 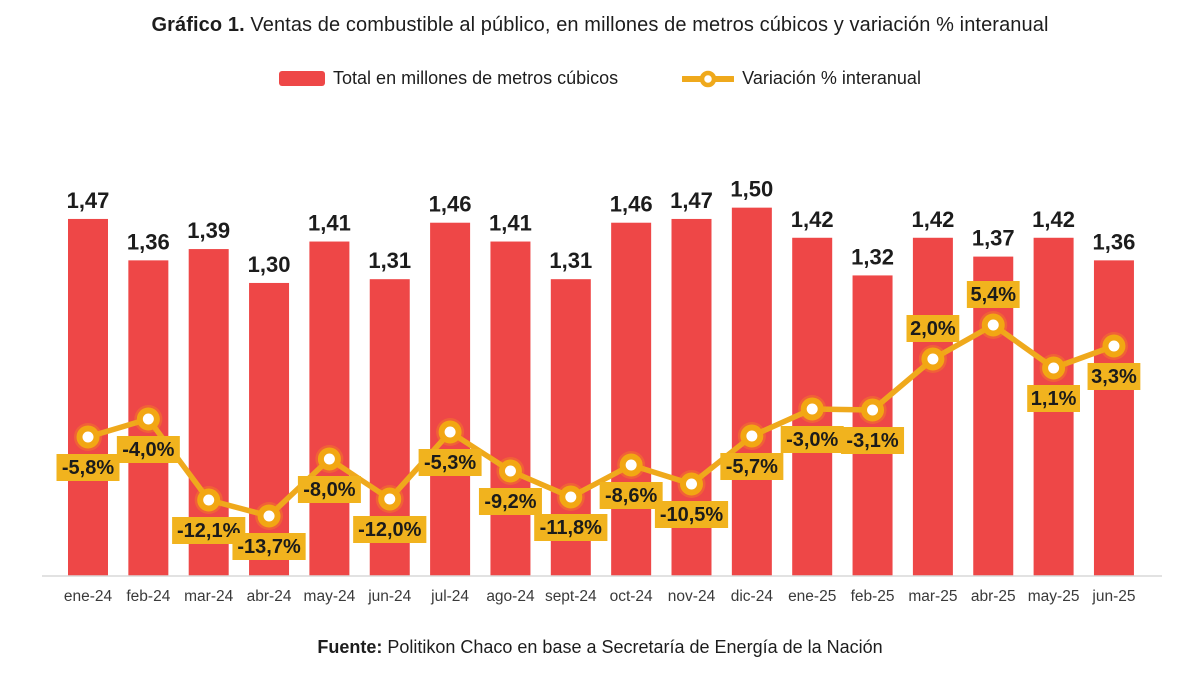 What do you see at coordinates (1054, 596) in the screenshot?
I see `x-axis-label: may-25` at bounding box center [1054, 596].